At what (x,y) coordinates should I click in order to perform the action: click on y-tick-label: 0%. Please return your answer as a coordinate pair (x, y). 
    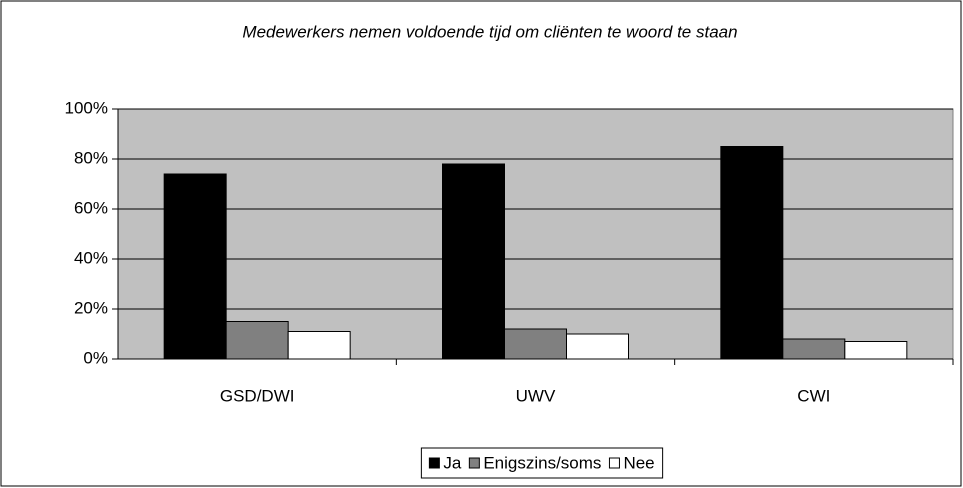
    Looking at the image, I should click on (95, 357).